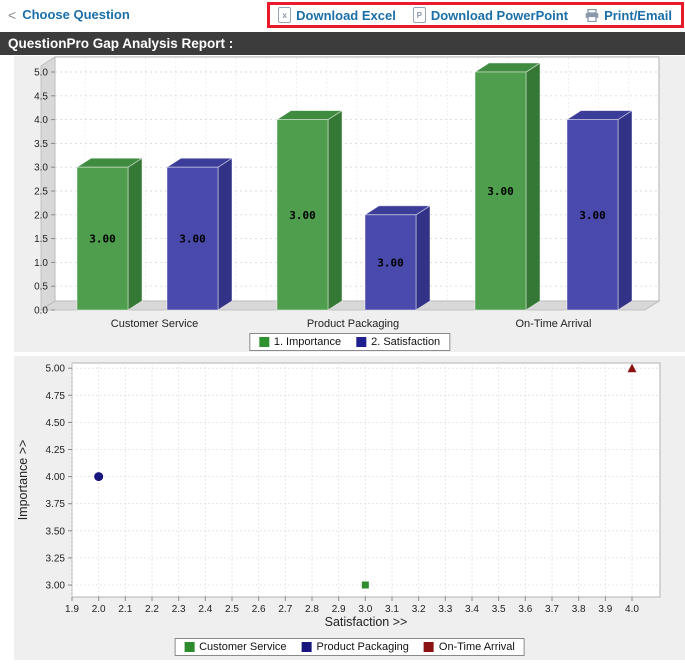  What do you see at coordinates (243, 647) in the screenshot?
I see `legend-label: Customer Service` at bounding box center [243, 647].